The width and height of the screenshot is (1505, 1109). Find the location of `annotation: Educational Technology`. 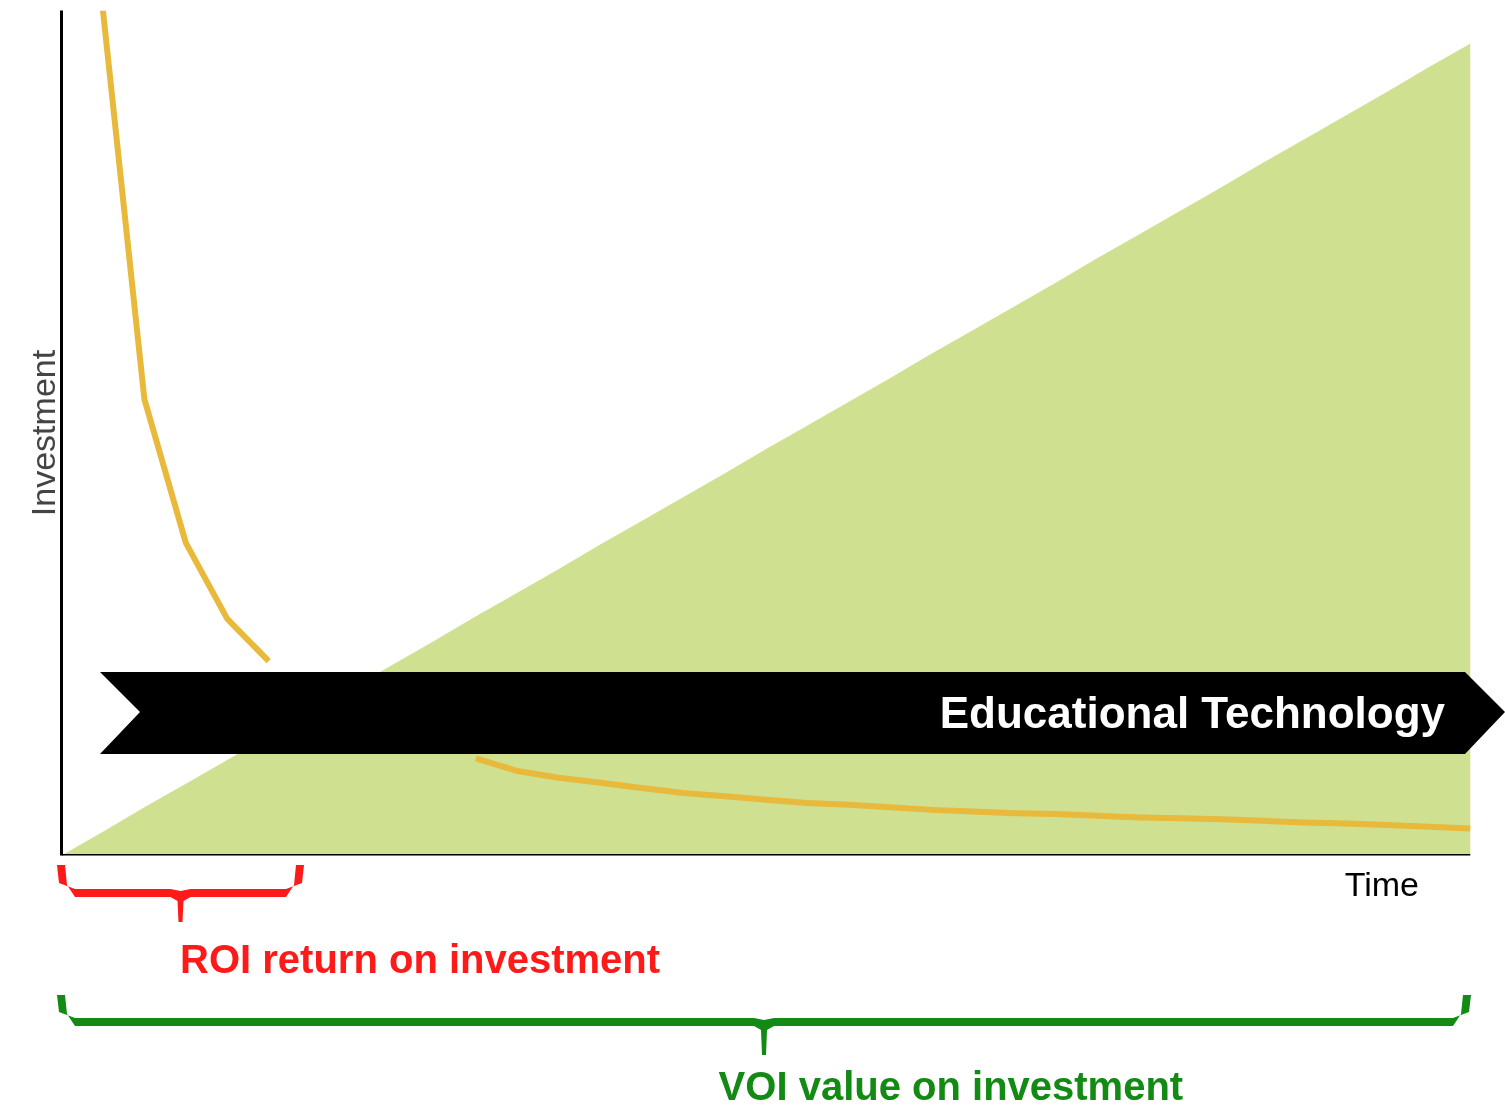

annotation: Educational Technology is located at coordinates (1192, 712).